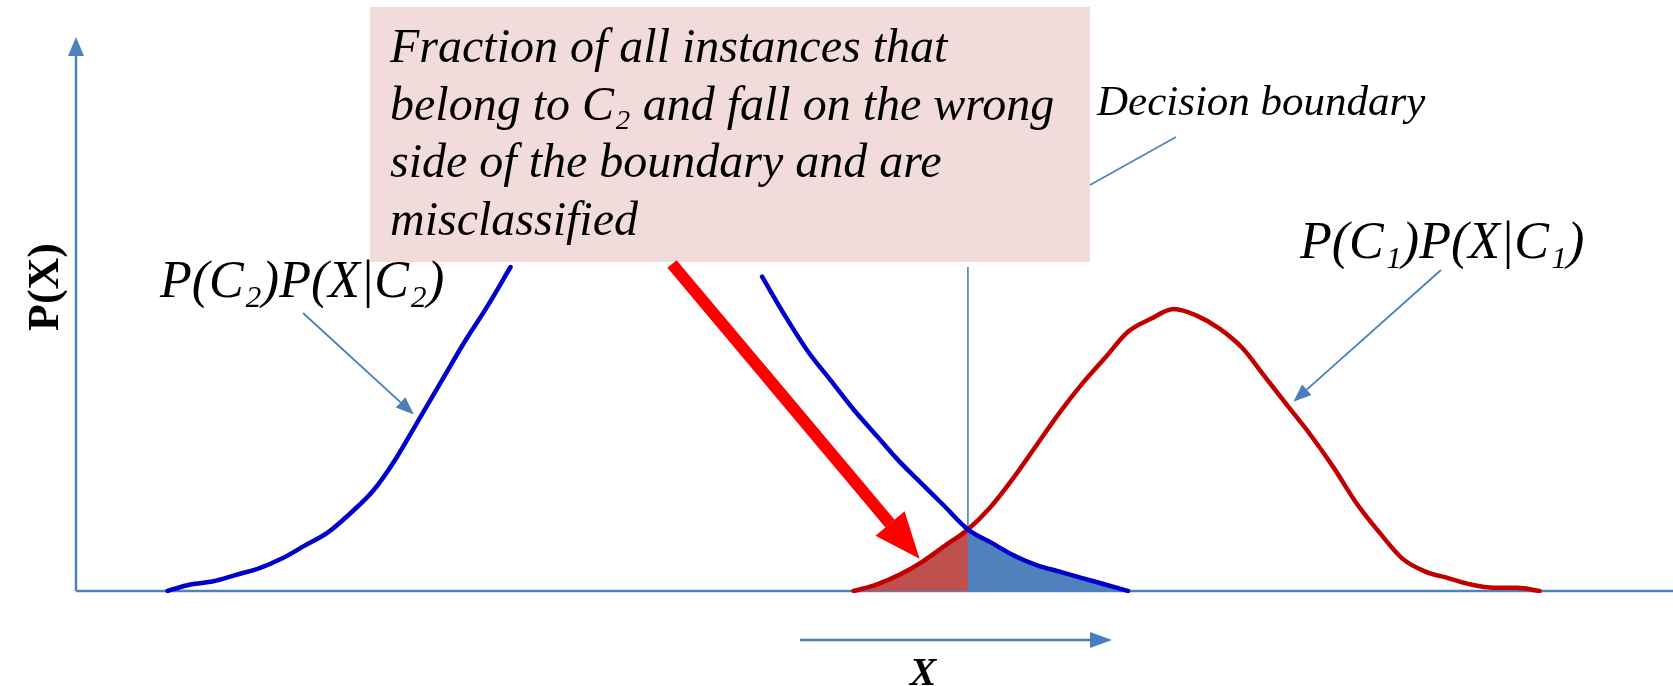 This screenshot has width=1673, height=686. Describe the element at coordinates (43, 287) in the screenshot. I see `y-axis-title: P(X)` at that location.